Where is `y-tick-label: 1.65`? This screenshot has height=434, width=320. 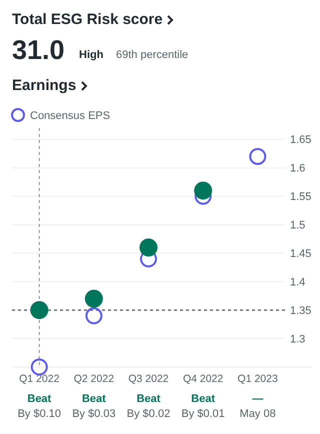
y-tick-label: 1.65 is located at coordinates (301, 140).